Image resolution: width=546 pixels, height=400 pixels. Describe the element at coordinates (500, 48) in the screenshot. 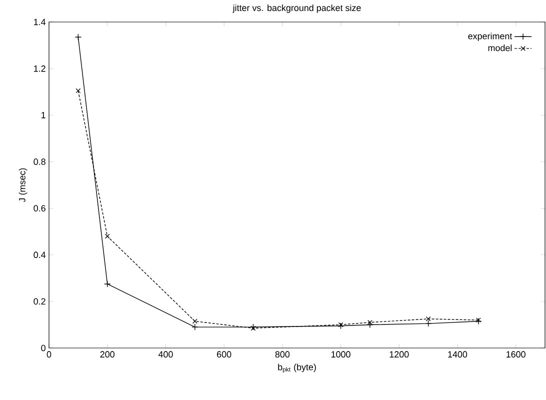

I see `legend-label: model` at that location.